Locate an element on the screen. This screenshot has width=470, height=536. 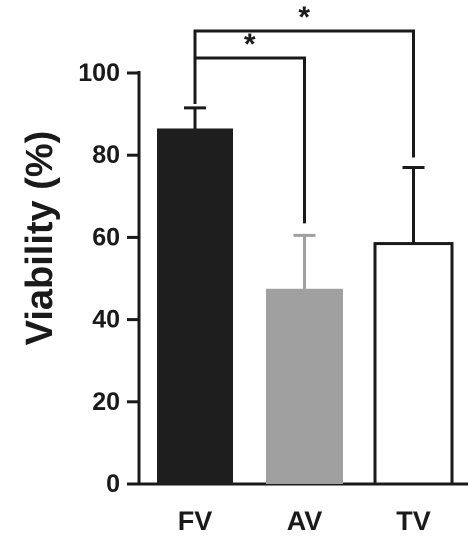
bar-TV is located at coordinates (413, 364).